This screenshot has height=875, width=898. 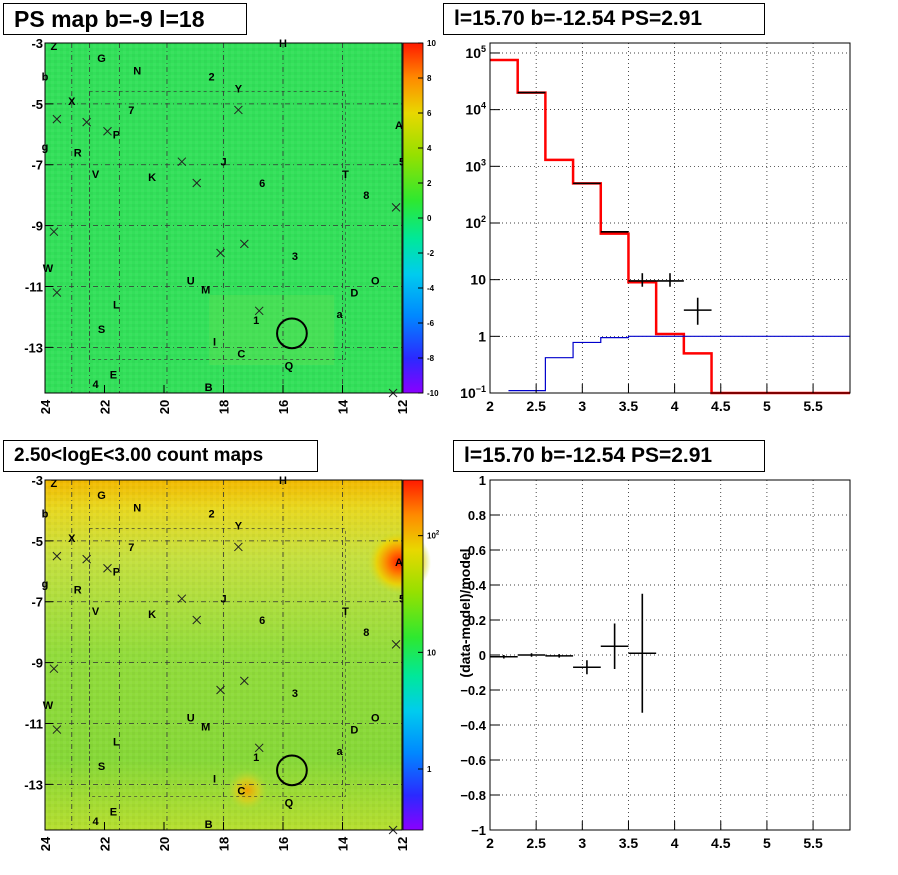 What do you see at coordinates (37, 165) in the screenshot?
I see `map-y-tick-label: -7` at bounding box center [37, 165].